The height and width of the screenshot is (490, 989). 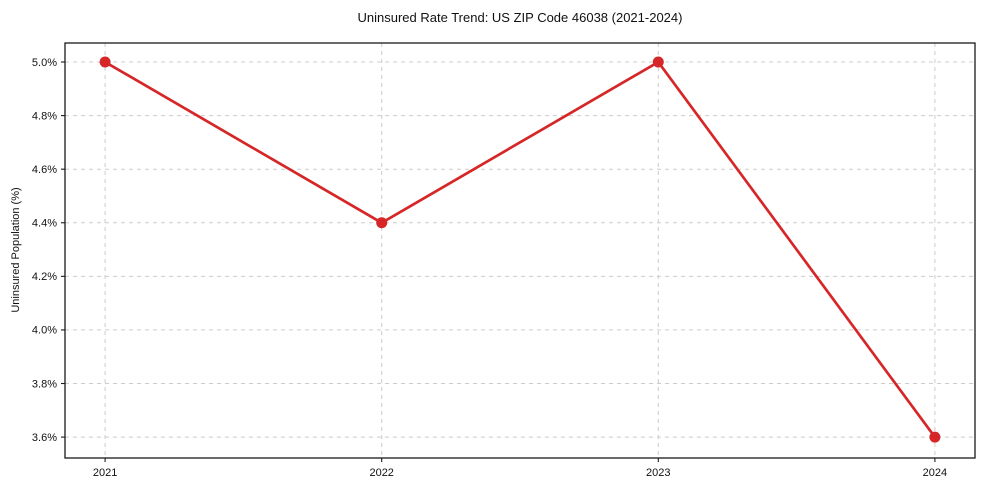 What do you see at coordinates (44, 277) in the screenshot?
I see `y-tick-label: 4.2%` at bounding box center [44, 277].